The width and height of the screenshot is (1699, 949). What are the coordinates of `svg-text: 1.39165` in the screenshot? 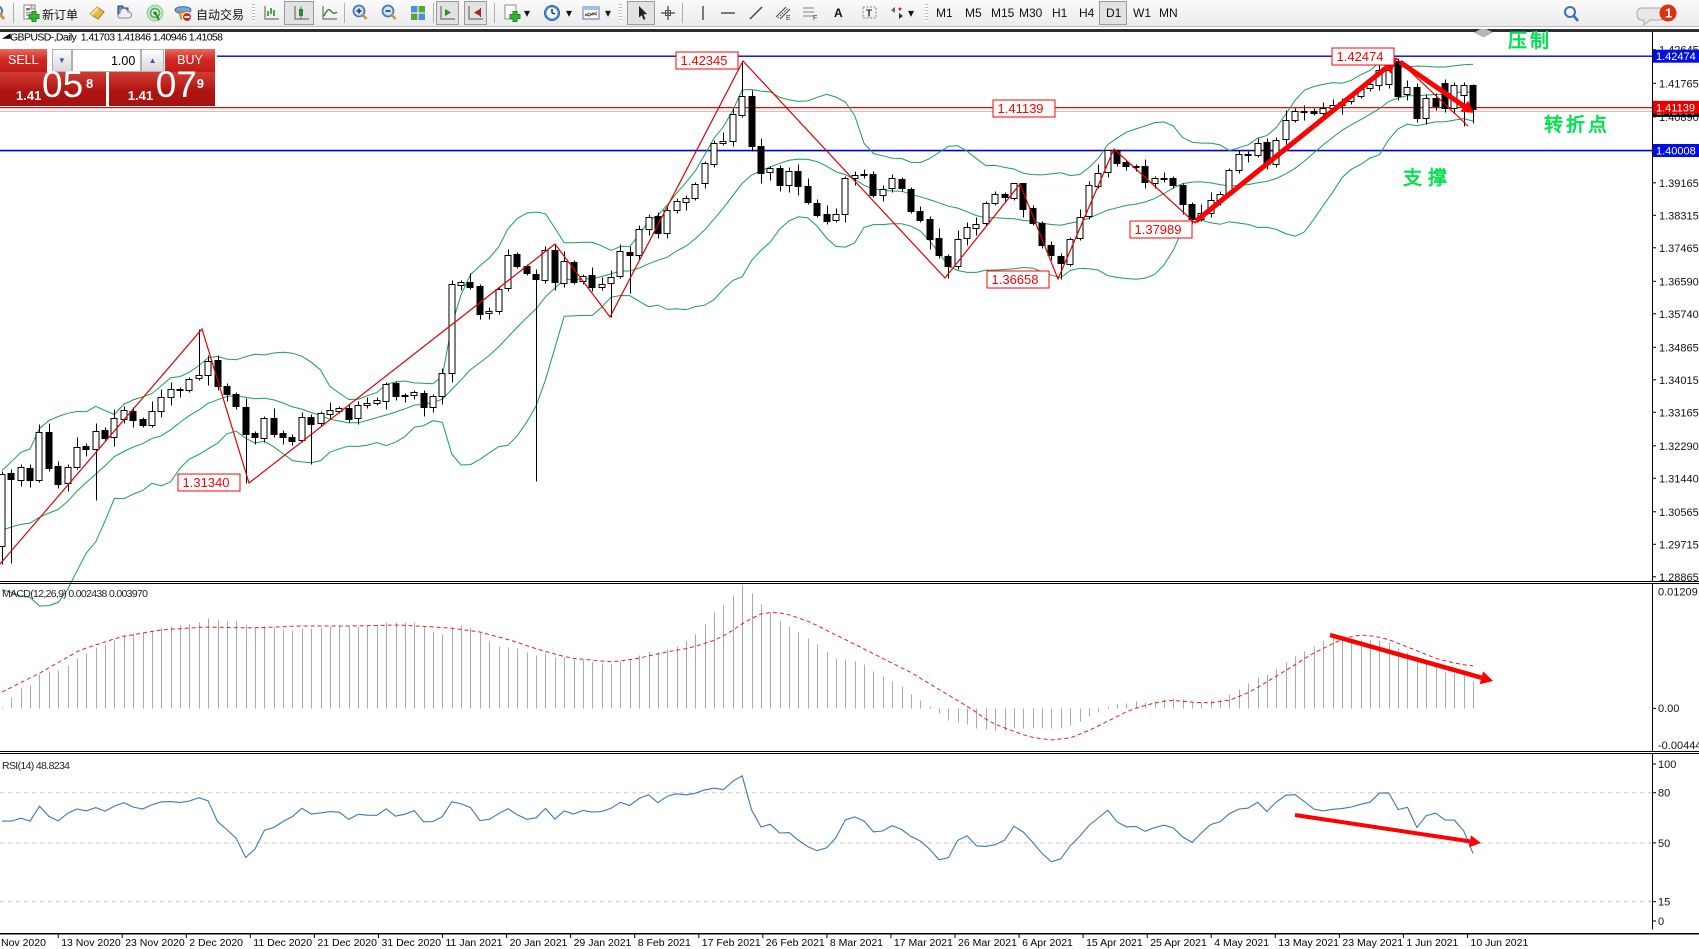 It's located at (1679, 184).